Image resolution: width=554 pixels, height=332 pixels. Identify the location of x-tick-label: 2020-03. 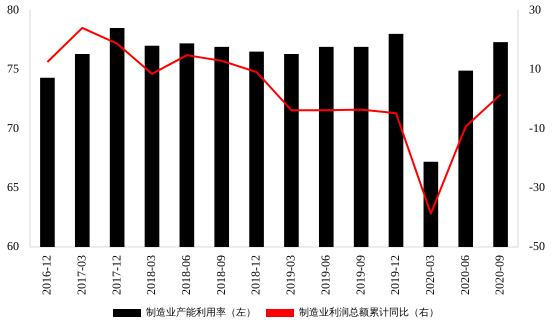
(430, 275).